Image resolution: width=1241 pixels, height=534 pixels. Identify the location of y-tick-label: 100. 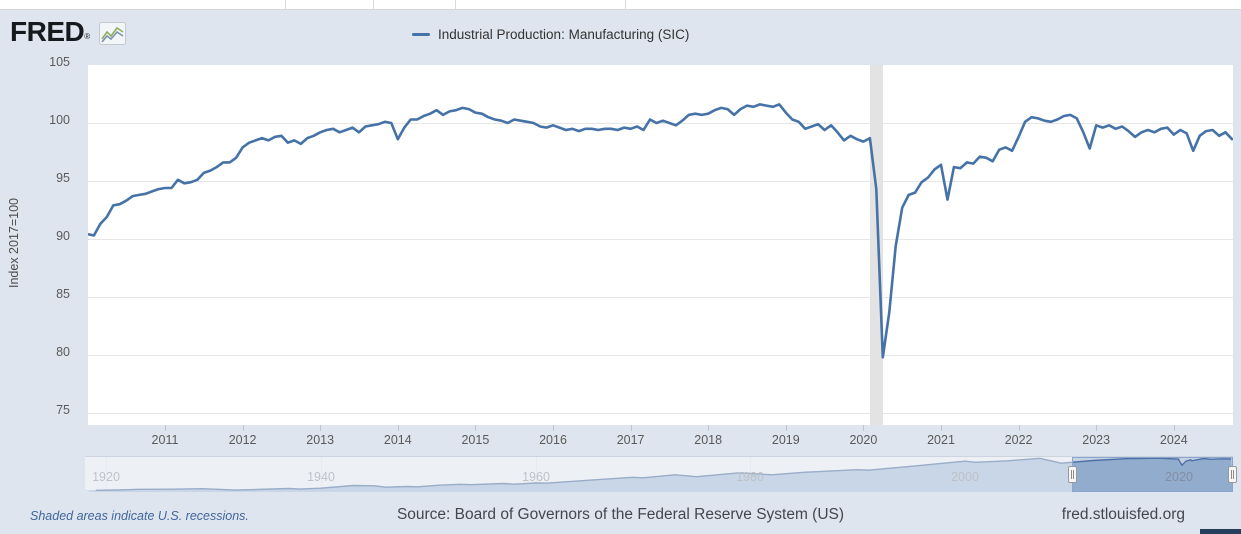
(59, 120).